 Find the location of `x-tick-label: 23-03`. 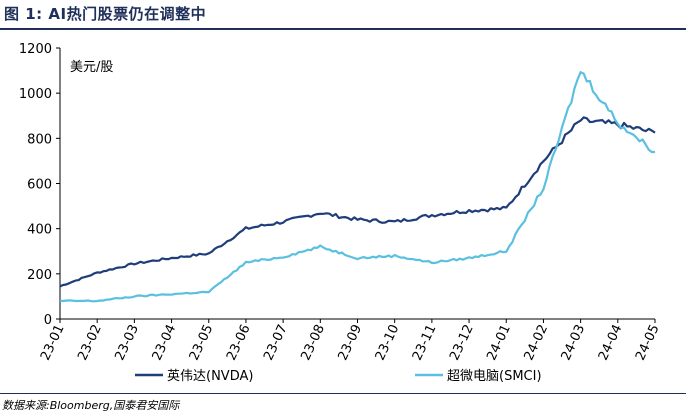

x-tick-label: 23-03 is located at coordinates (127, 342).